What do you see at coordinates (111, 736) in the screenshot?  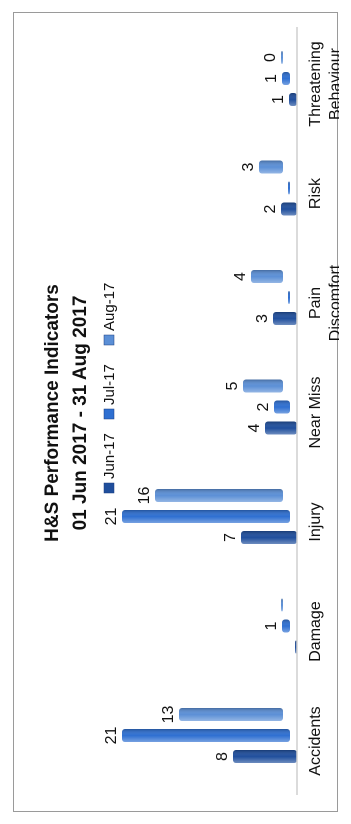 I see `data-label-accidents-jul-17: 21` at bounding box center [111, 736].